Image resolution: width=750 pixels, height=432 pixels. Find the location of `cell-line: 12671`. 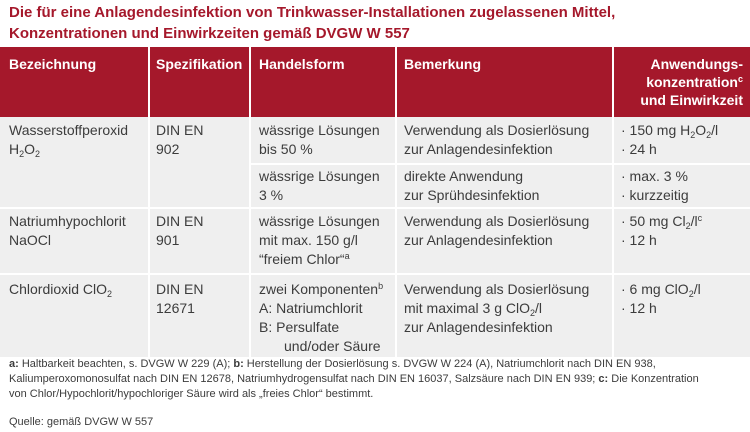

cell-line: 12671 is located at coordinates (175, 308).